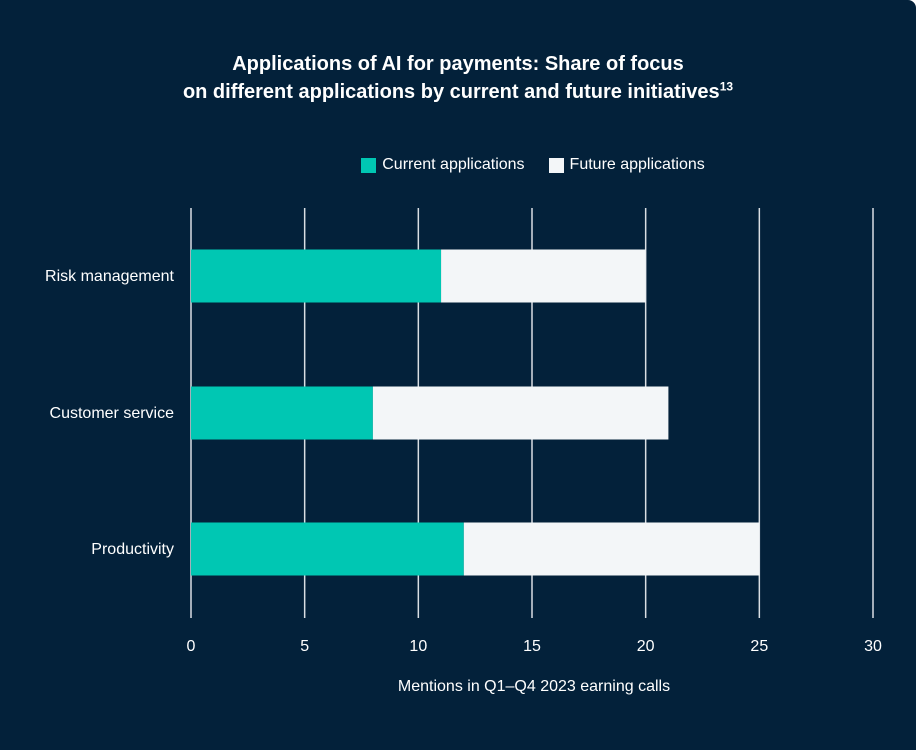 The width and height of the screenshot is (920, 750). Describe the element at coordinates (611, 549) in the screenshot. I see `bar-future-productivity` at that location.